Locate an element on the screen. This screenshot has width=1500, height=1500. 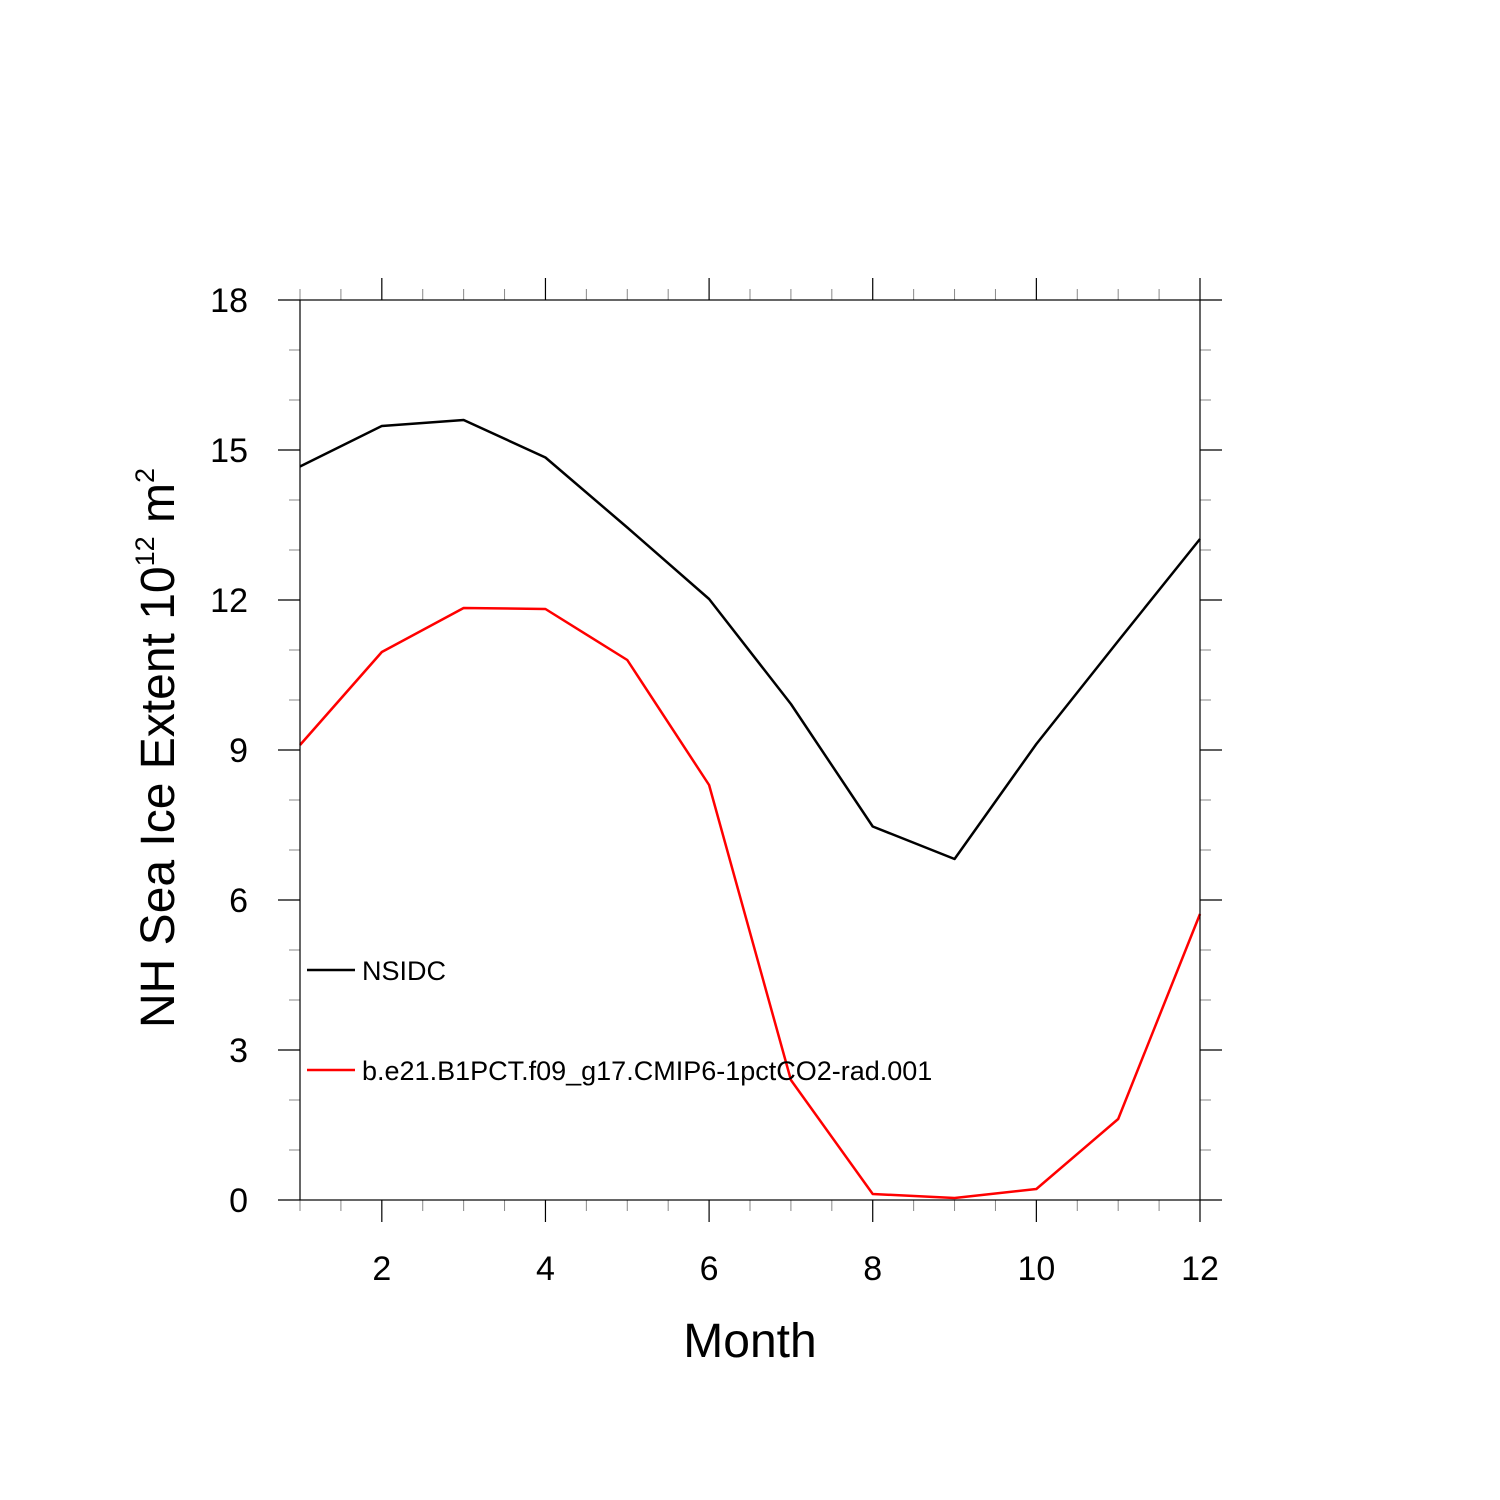
x-tick-label: 6 is located at coordinates (709, 1269).